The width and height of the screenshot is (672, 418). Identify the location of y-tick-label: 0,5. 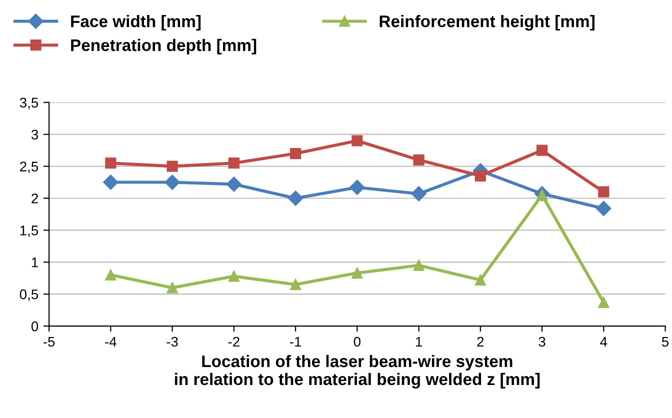
(29, 295).